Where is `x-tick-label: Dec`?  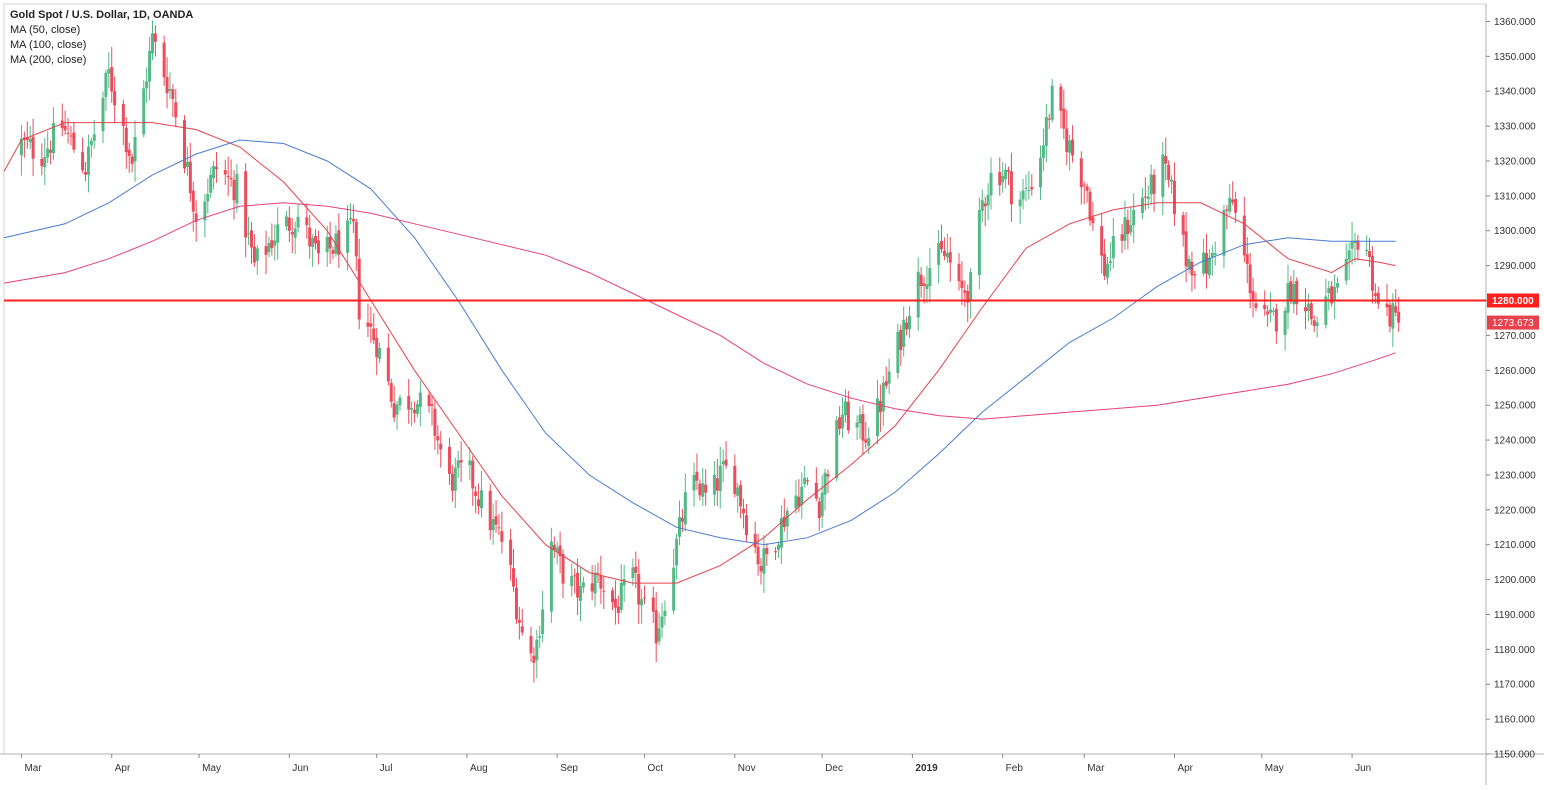 x-tick-label: Dec is located at coordinates (834, 768).